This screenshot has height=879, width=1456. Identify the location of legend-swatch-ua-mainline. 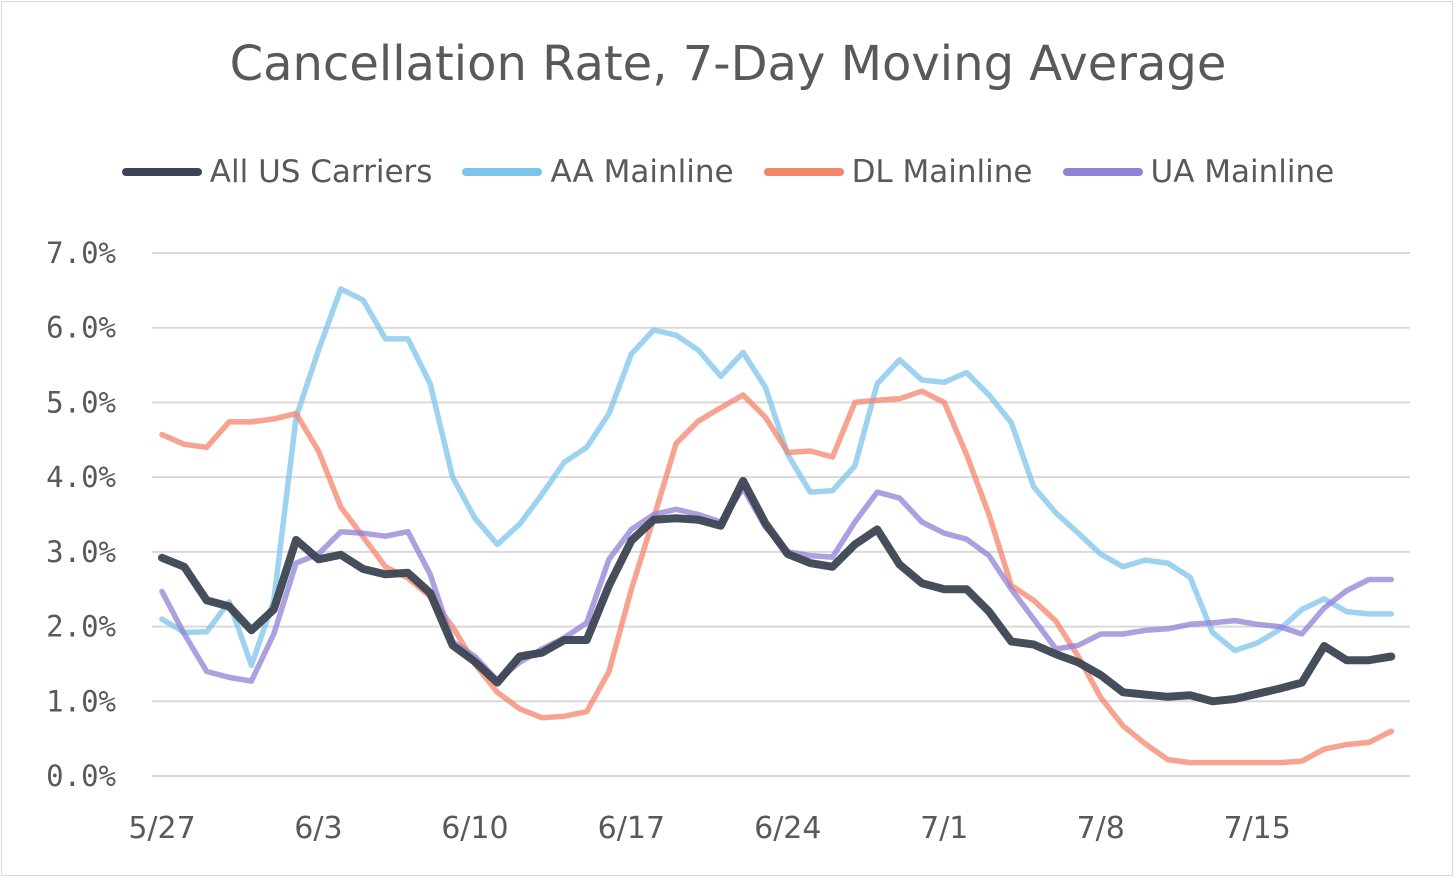
(1102, 172).